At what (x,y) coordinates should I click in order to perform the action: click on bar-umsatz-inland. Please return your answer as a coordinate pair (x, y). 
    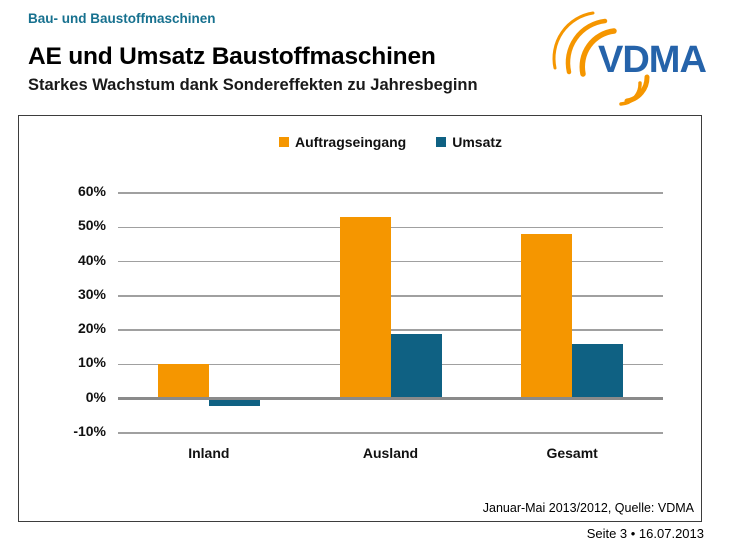
    Looking at the image, I should click on (234, 402).